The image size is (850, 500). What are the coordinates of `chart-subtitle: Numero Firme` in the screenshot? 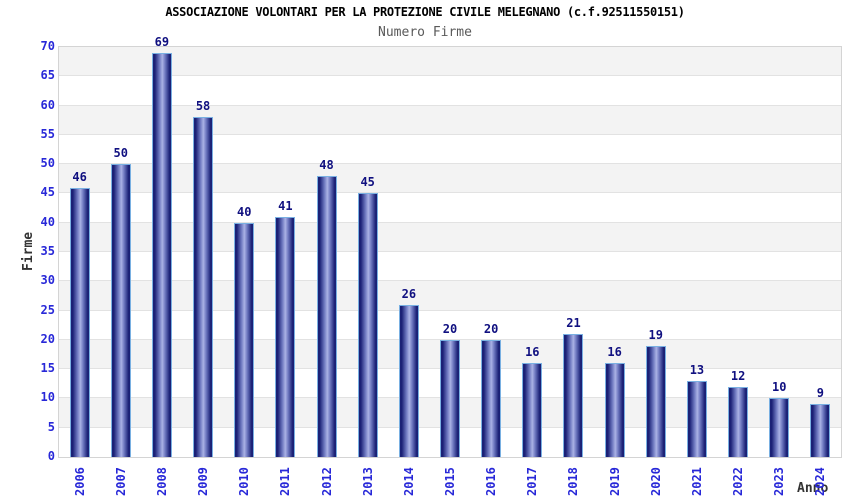 It's located at (425, 32).